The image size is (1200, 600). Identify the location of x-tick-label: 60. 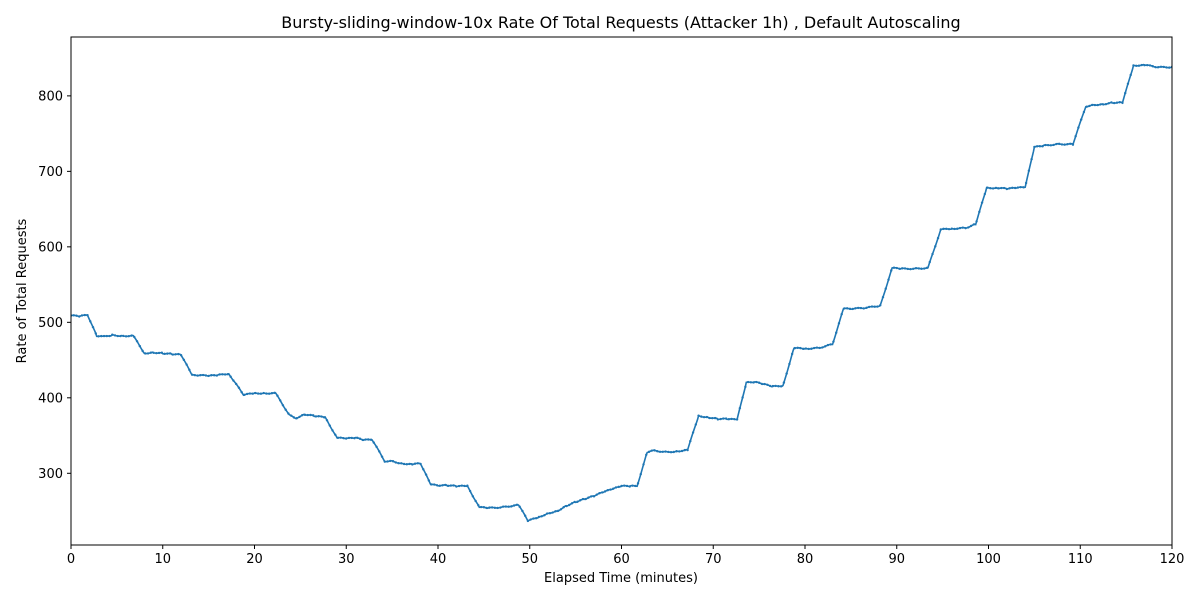
(621, 559).